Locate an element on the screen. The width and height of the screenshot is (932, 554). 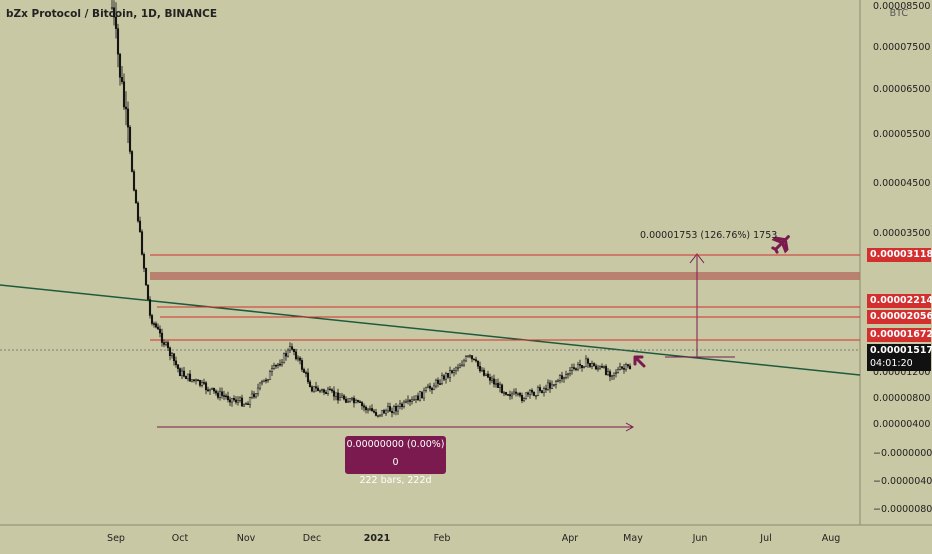
price-axis-label: −0.00000800 is located at coordinates (902, 509).